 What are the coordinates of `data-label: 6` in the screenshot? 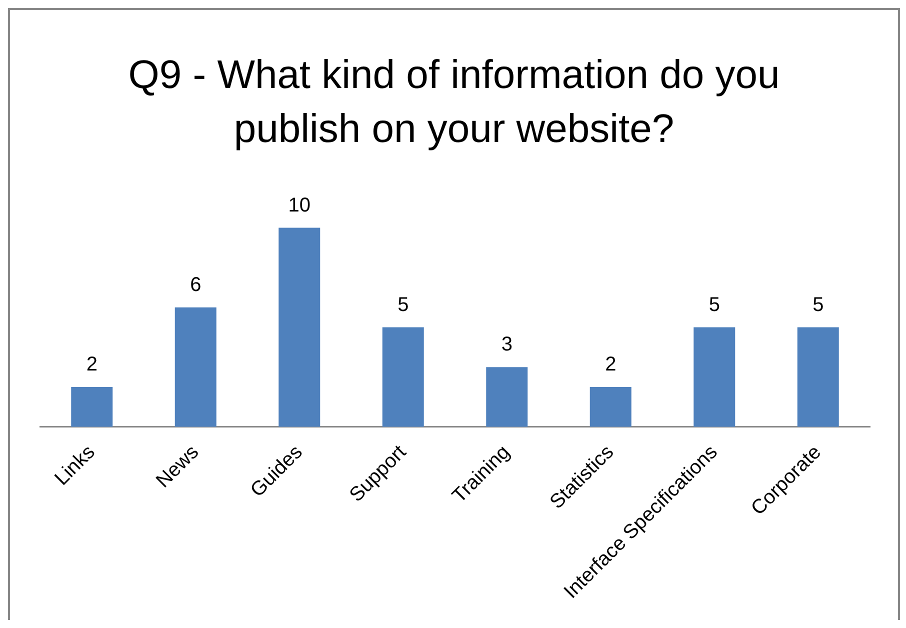 It's located at (196, 285).